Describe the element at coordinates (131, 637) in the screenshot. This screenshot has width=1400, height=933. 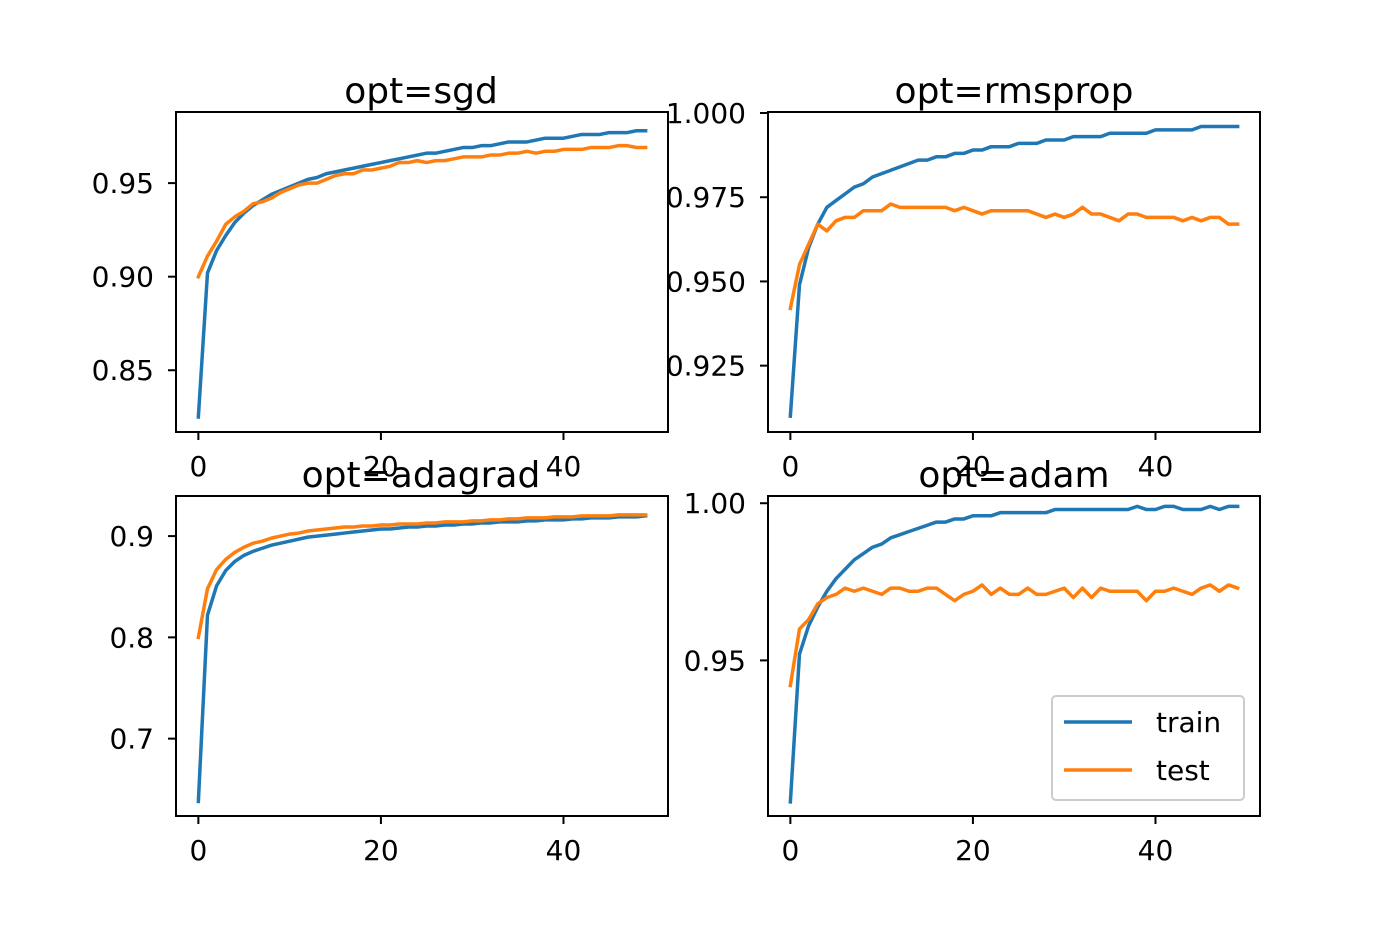
I see `y-tick-label: 0.8` at that location.